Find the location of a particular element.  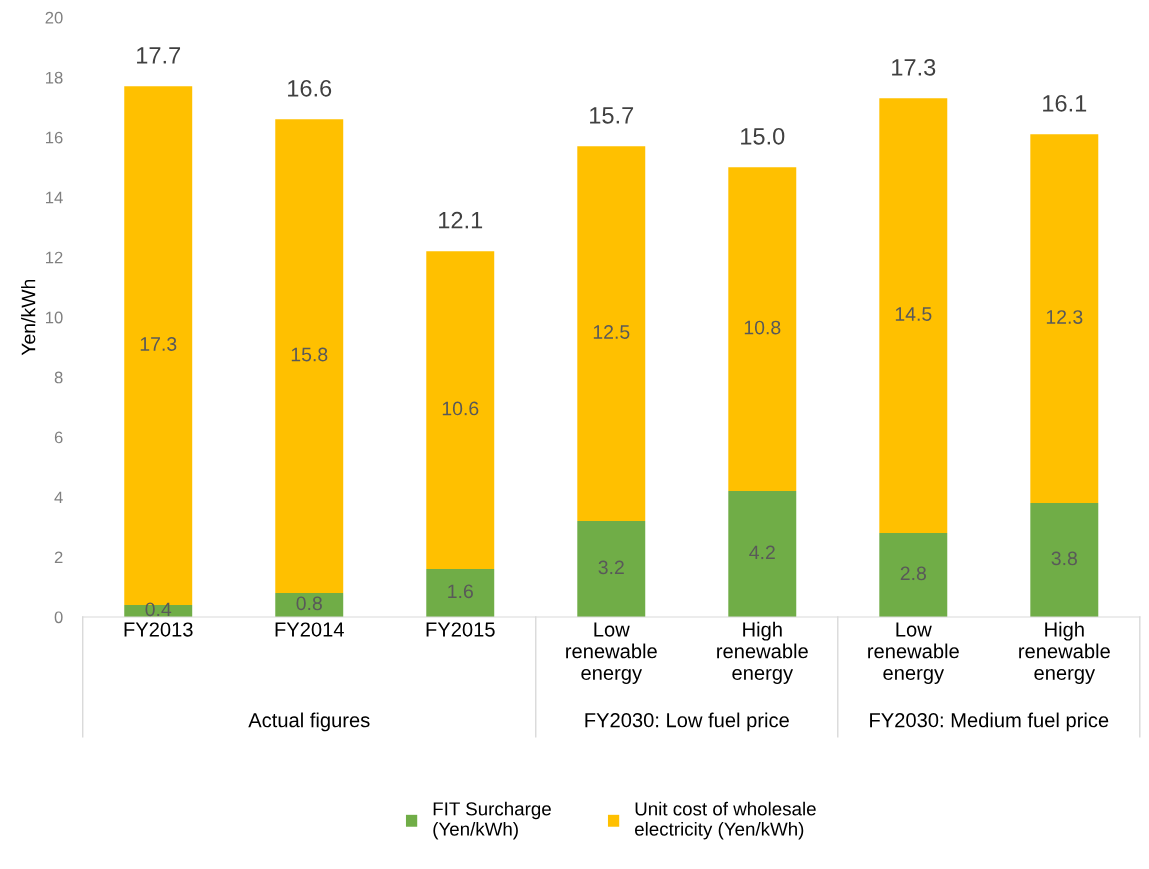

y-tick-label: 16 is located at coordinates (54, 137).